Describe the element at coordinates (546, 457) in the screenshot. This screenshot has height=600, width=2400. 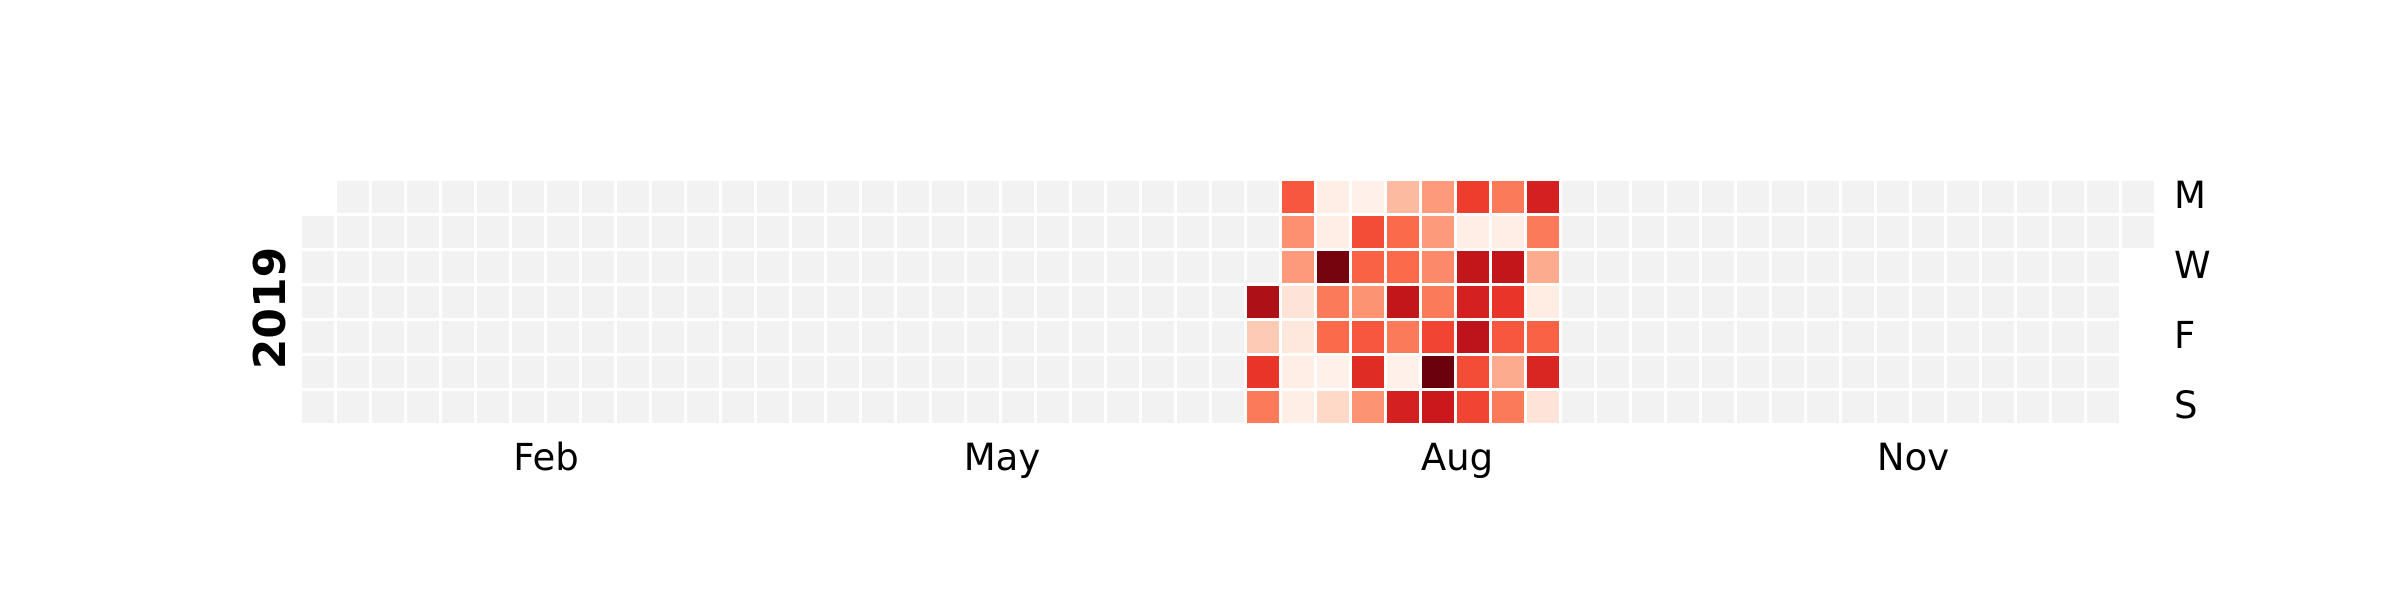
I see `month-label-feb: Feb` at that location.